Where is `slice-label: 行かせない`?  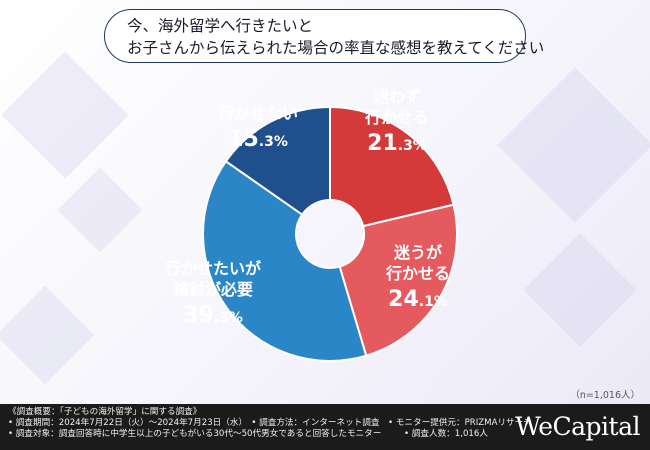 slice-label: 行かせない is located at coordinates (257, 113).